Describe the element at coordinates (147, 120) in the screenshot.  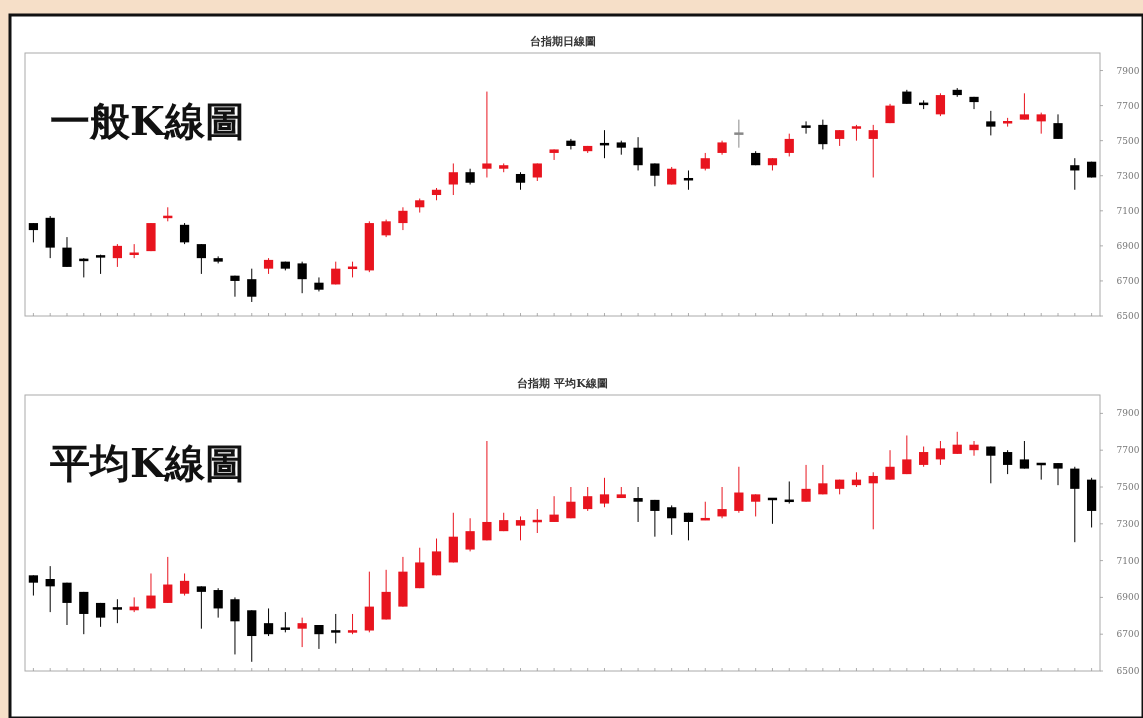
I see `annotation: 一般K線圖` at that location.